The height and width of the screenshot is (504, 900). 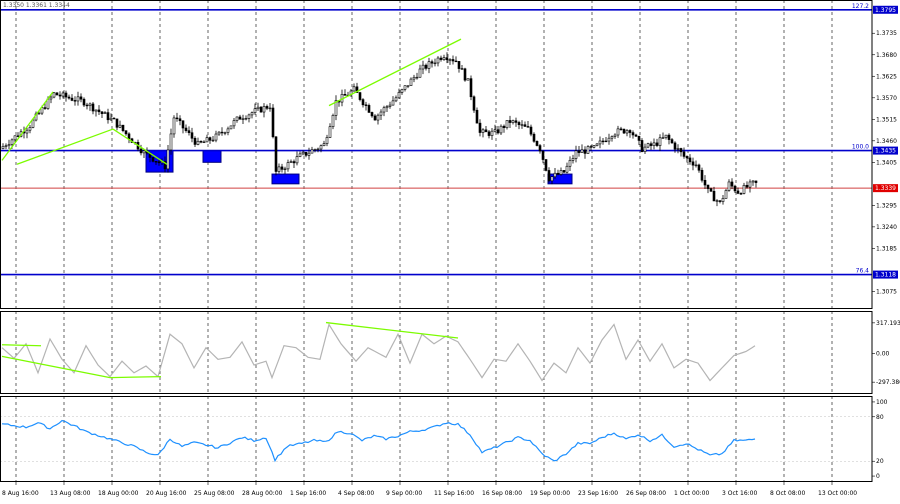 I want to click on price-tick-label-3: 1.3570, so click(x=886, y=98).